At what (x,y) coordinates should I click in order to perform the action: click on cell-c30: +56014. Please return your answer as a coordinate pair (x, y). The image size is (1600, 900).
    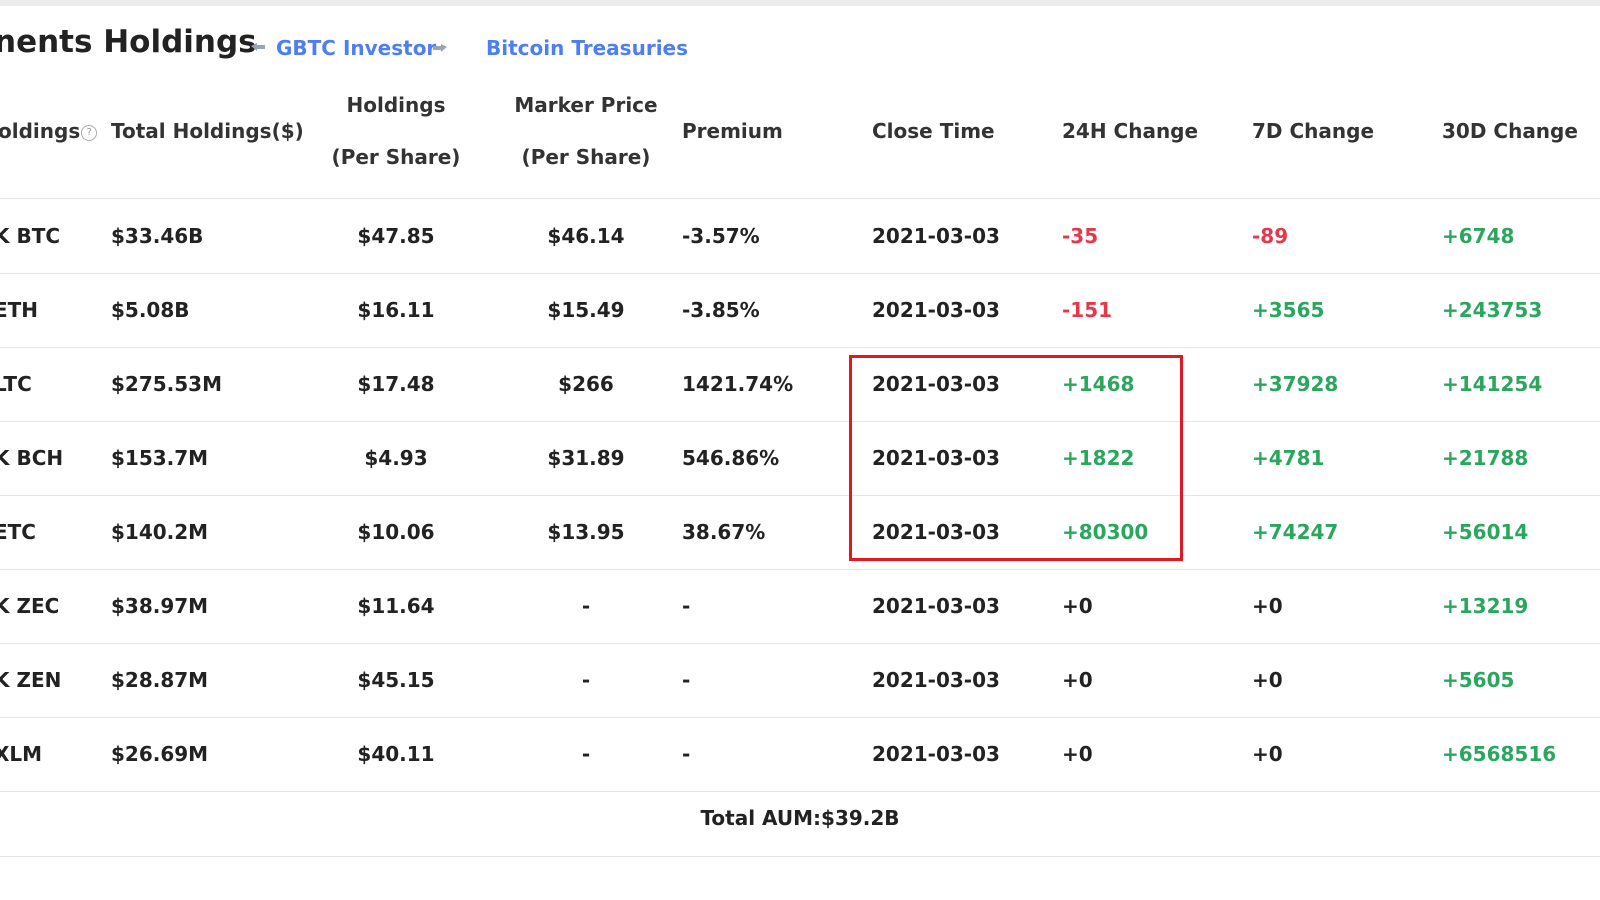
    Looking at the image, I should click on (1485, 532).